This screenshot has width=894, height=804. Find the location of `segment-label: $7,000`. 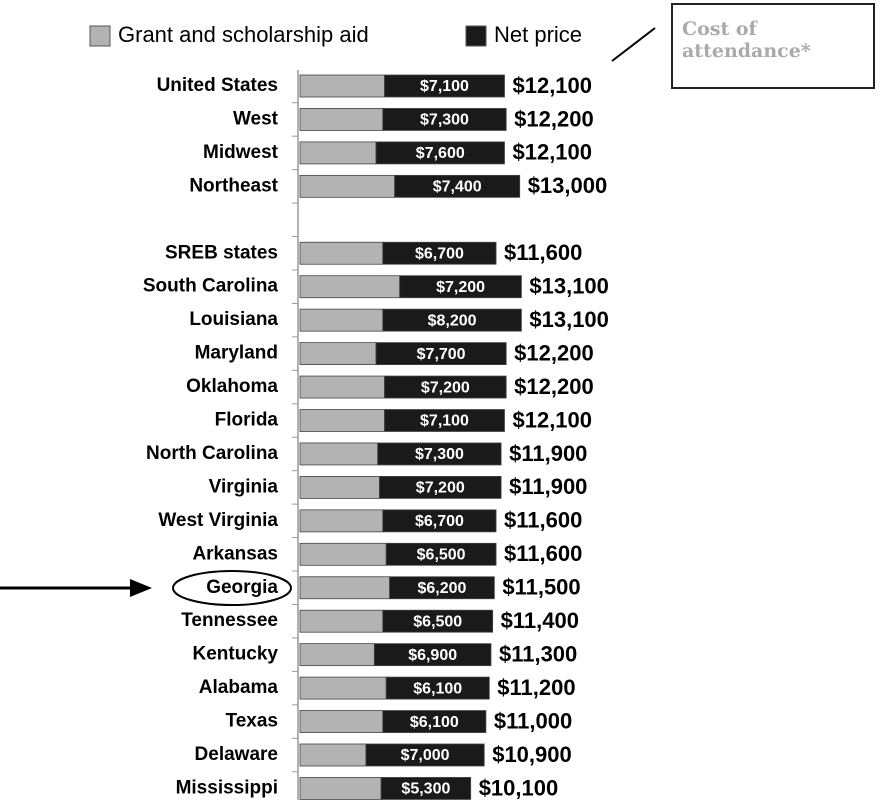

segment-label: $7,000 is located at coordinates (425, 755).